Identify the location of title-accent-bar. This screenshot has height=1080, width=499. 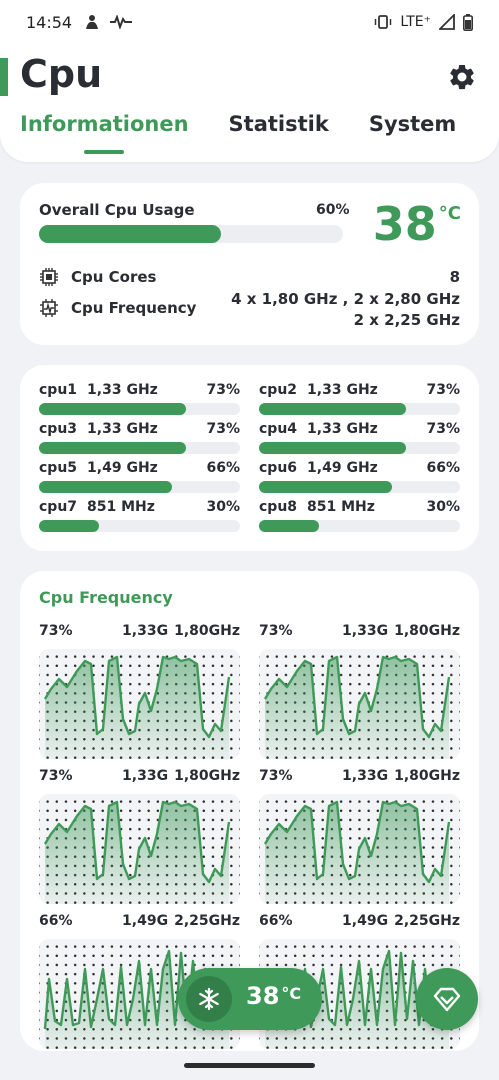
(4, 77).